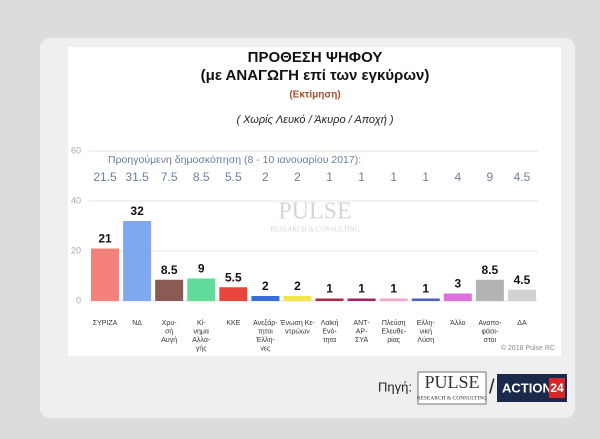 The height and width of the screenshot is (439, 600). Describe the element at coordinates (362, 331) in the screenshot. I see `x-tick-label: ΑΡ-` at that location.